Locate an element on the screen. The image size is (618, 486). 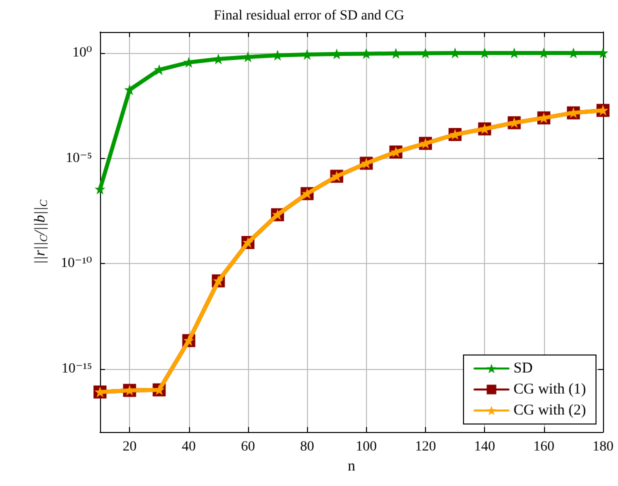
y-tick-label: 10⁻¹⁰ is located at coordinates (76, 264).